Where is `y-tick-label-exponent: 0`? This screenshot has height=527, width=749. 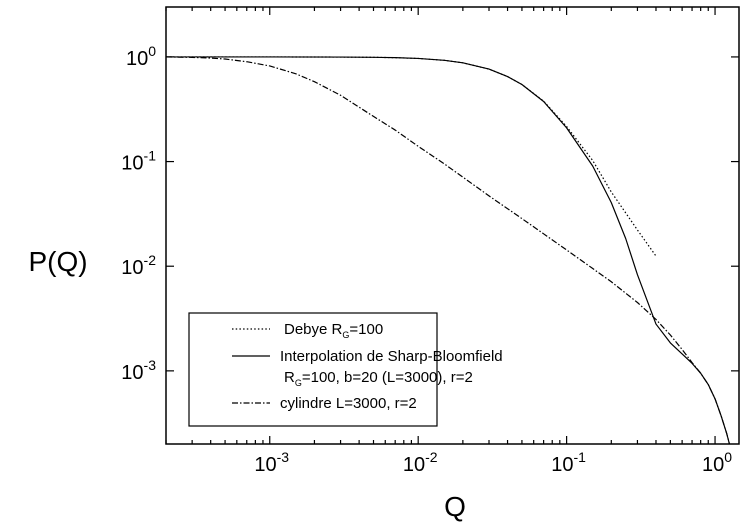 y-tick-label-exponent: 0 is located at coordinates (152, 51).